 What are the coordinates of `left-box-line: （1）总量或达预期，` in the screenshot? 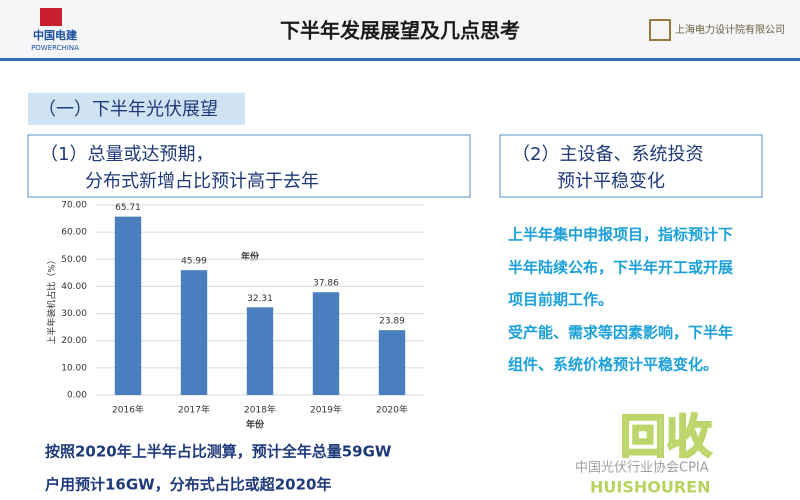 It's located at (126, 154).